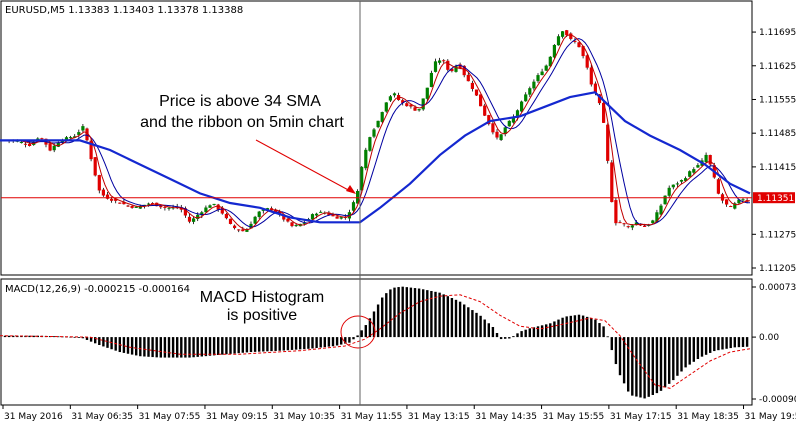  Describe the element at coordinates (777, 269) in the screenshot. I see `price-tick-label: 1.11205` at that location.